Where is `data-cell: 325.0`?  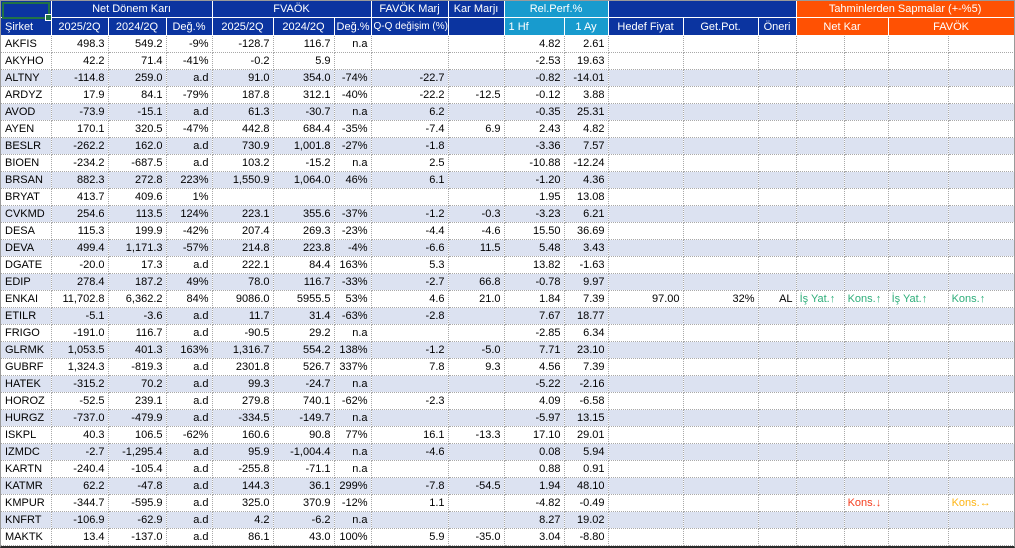
data-cell: 325.0 is located at coordinates (243, 503).